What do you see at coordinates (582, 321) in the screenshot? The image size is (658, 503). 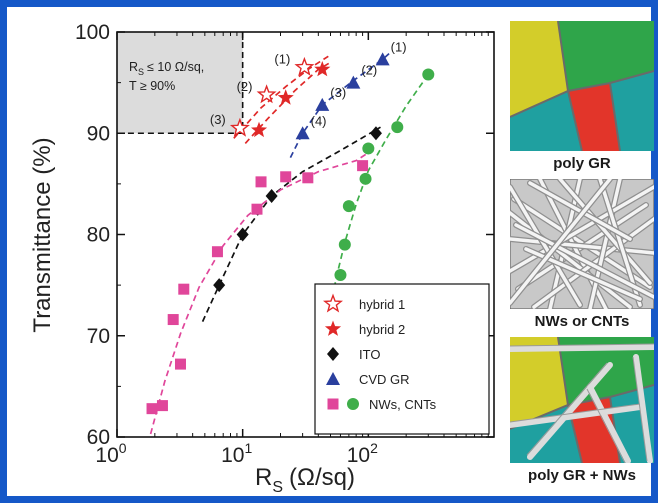 I see `panel-caption-nws-cnts: NWs or CNTs` at bounding box center [582, 321].